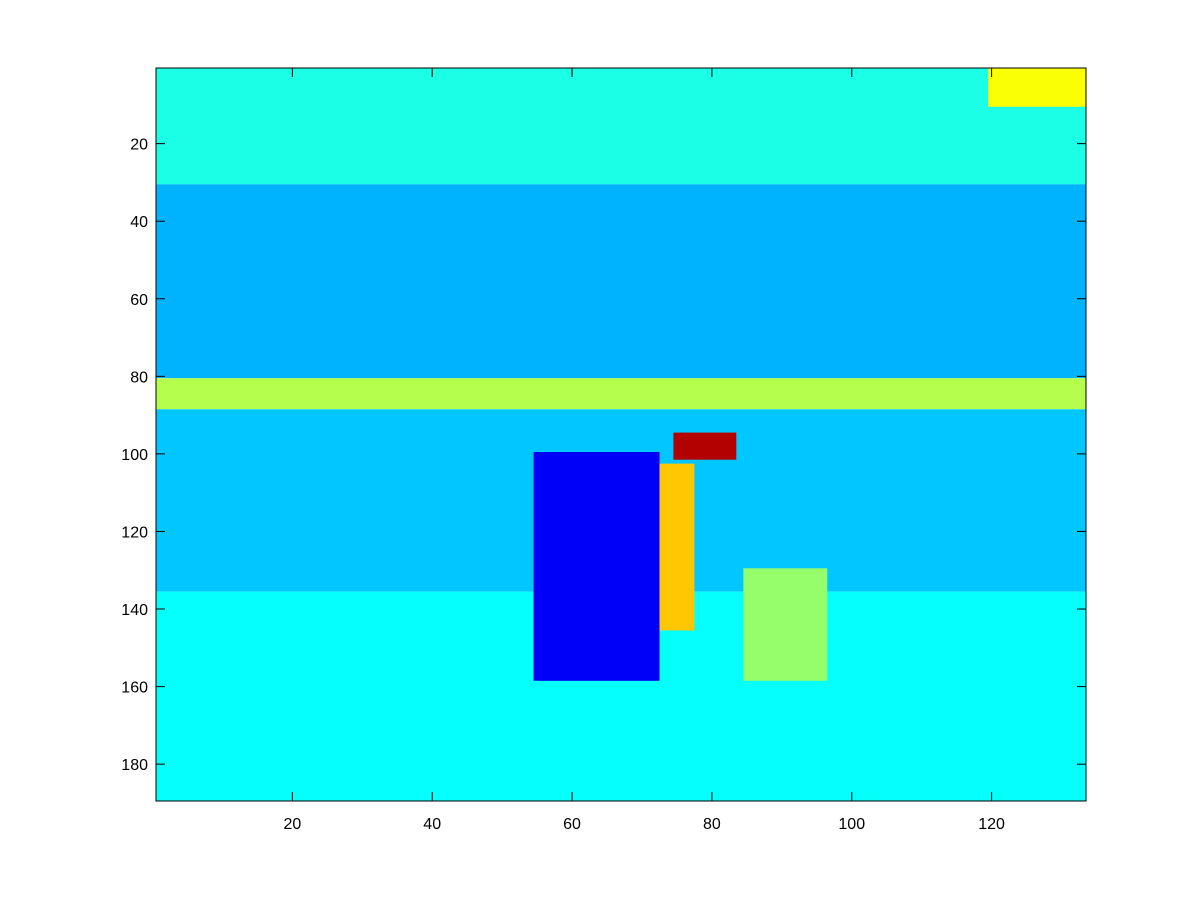  What do you see at coordinates (991, 824) in the screenshot?
I see `x-tick-label: 120` at bounding box center [991, 824].